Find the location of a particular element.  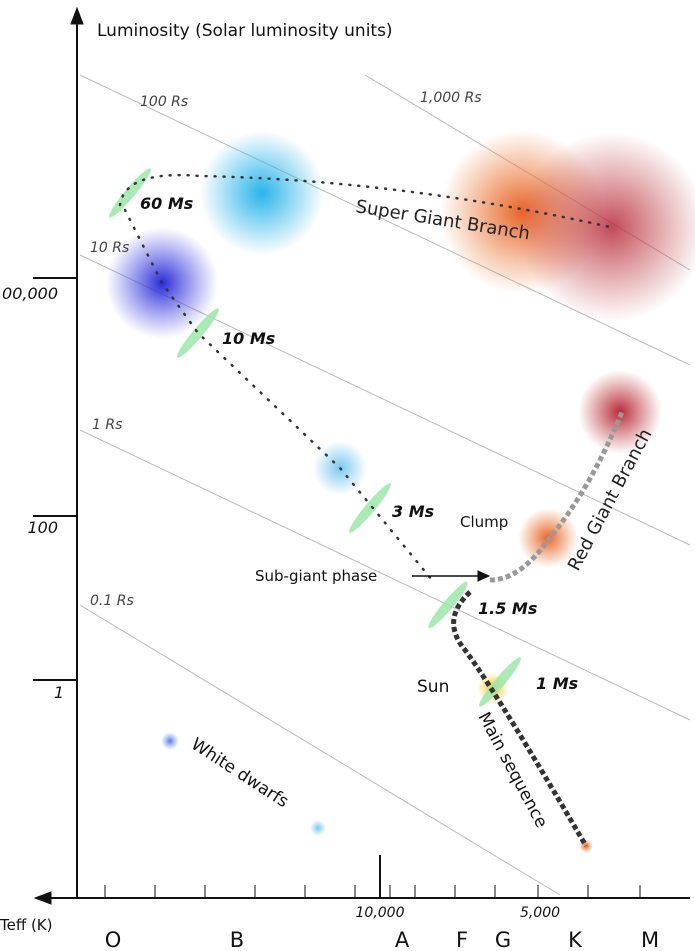

region-label: White dwarfs is located at coordinates (239, 773).